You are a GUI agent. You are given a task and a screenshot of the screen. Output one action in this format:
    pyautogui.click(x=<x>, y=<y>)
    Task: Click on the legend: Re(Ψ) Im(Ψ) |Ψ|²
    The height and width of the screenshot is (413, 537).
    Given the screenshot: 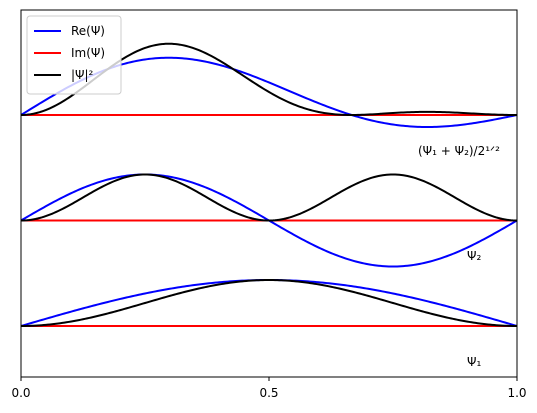 What is the action you would take?
    pyautogui.click(x=74, y=55)
    